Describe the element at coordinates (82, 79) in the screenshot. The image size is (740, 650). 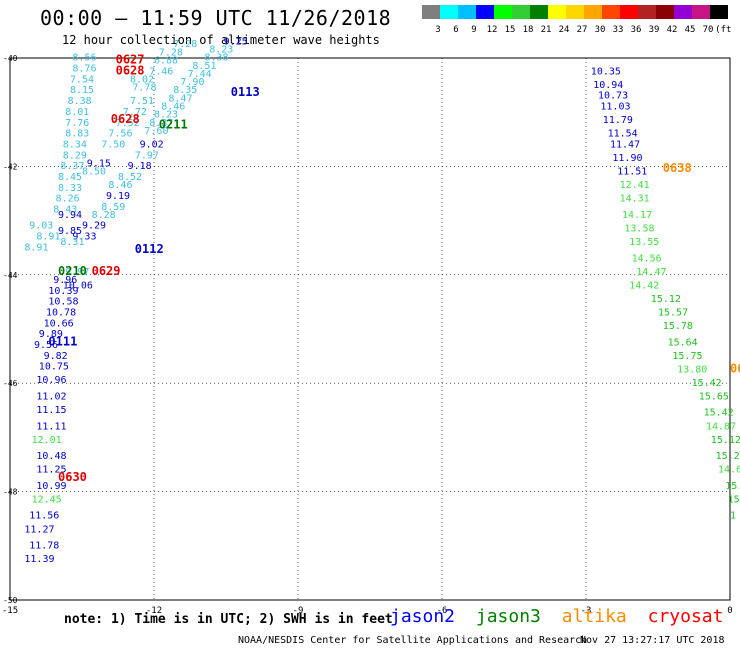
I see `wave-height-value: 7.54` at that location.